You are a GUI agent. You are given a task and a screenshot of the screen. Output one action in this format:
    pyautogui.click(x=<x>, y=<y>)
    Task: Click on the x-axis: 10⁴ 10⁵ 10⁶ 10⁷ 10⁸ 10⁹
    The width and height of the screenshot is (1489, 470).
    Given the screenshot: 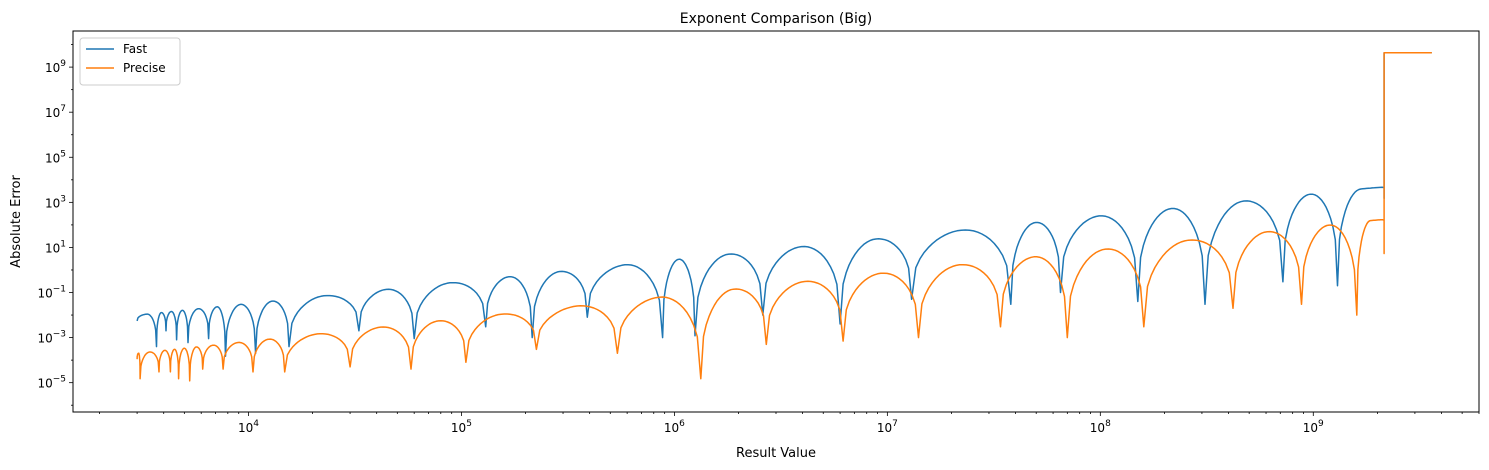 What is the action you would take?
    pyautogui.click(x=789, y=423)
    